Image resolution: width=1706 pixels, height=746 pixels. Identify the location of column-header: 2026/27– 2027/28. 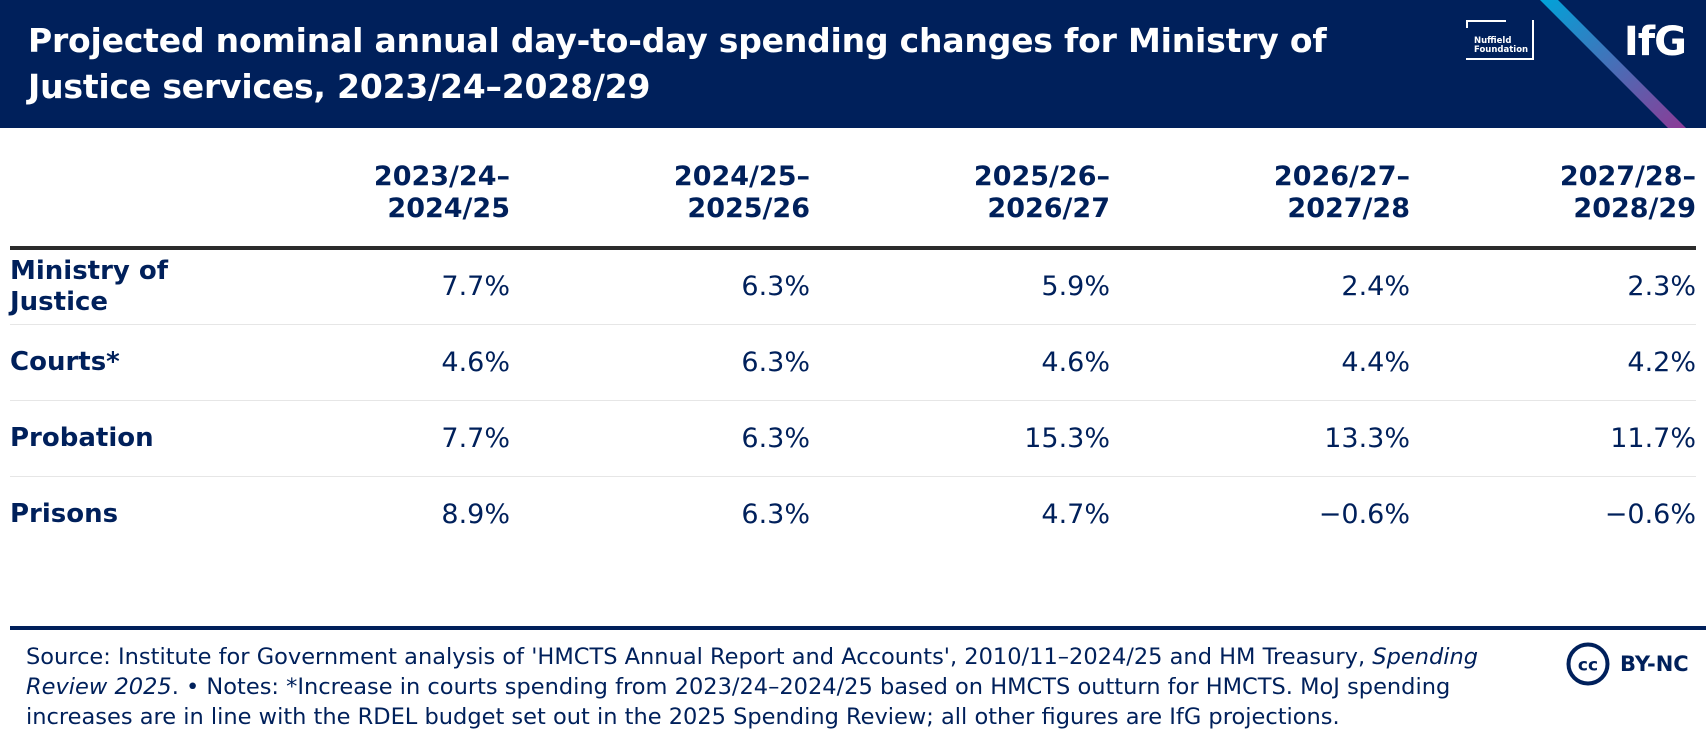
(1260, 195).